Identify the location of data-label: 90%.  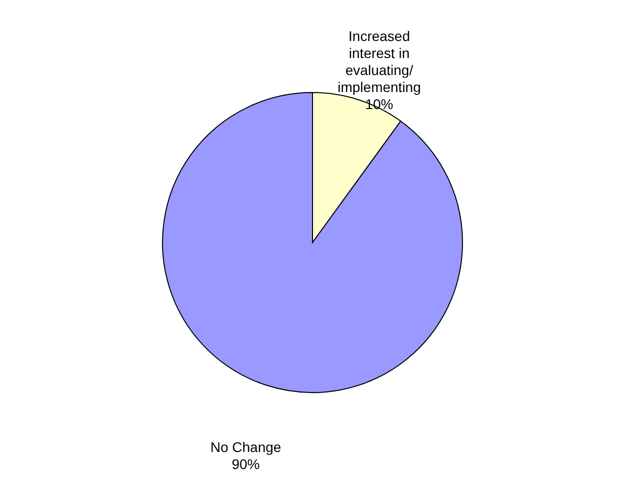
(246, 464).